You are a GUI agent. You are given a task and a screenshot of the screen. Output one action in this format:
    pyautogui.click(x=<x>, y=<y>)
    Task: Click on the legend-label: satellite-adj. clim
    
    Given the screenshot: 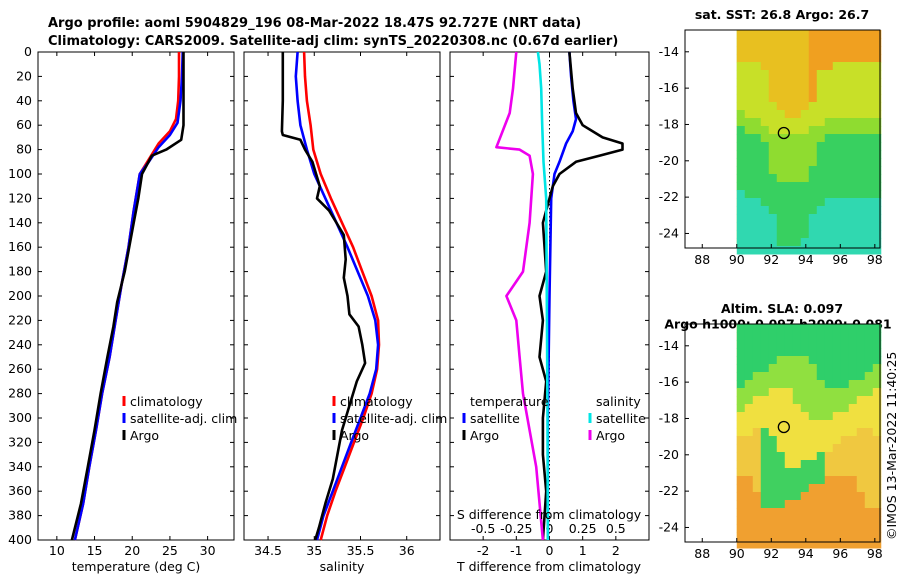 What is the action you would take?
    pyautogui.click(x=393, y=418)
    